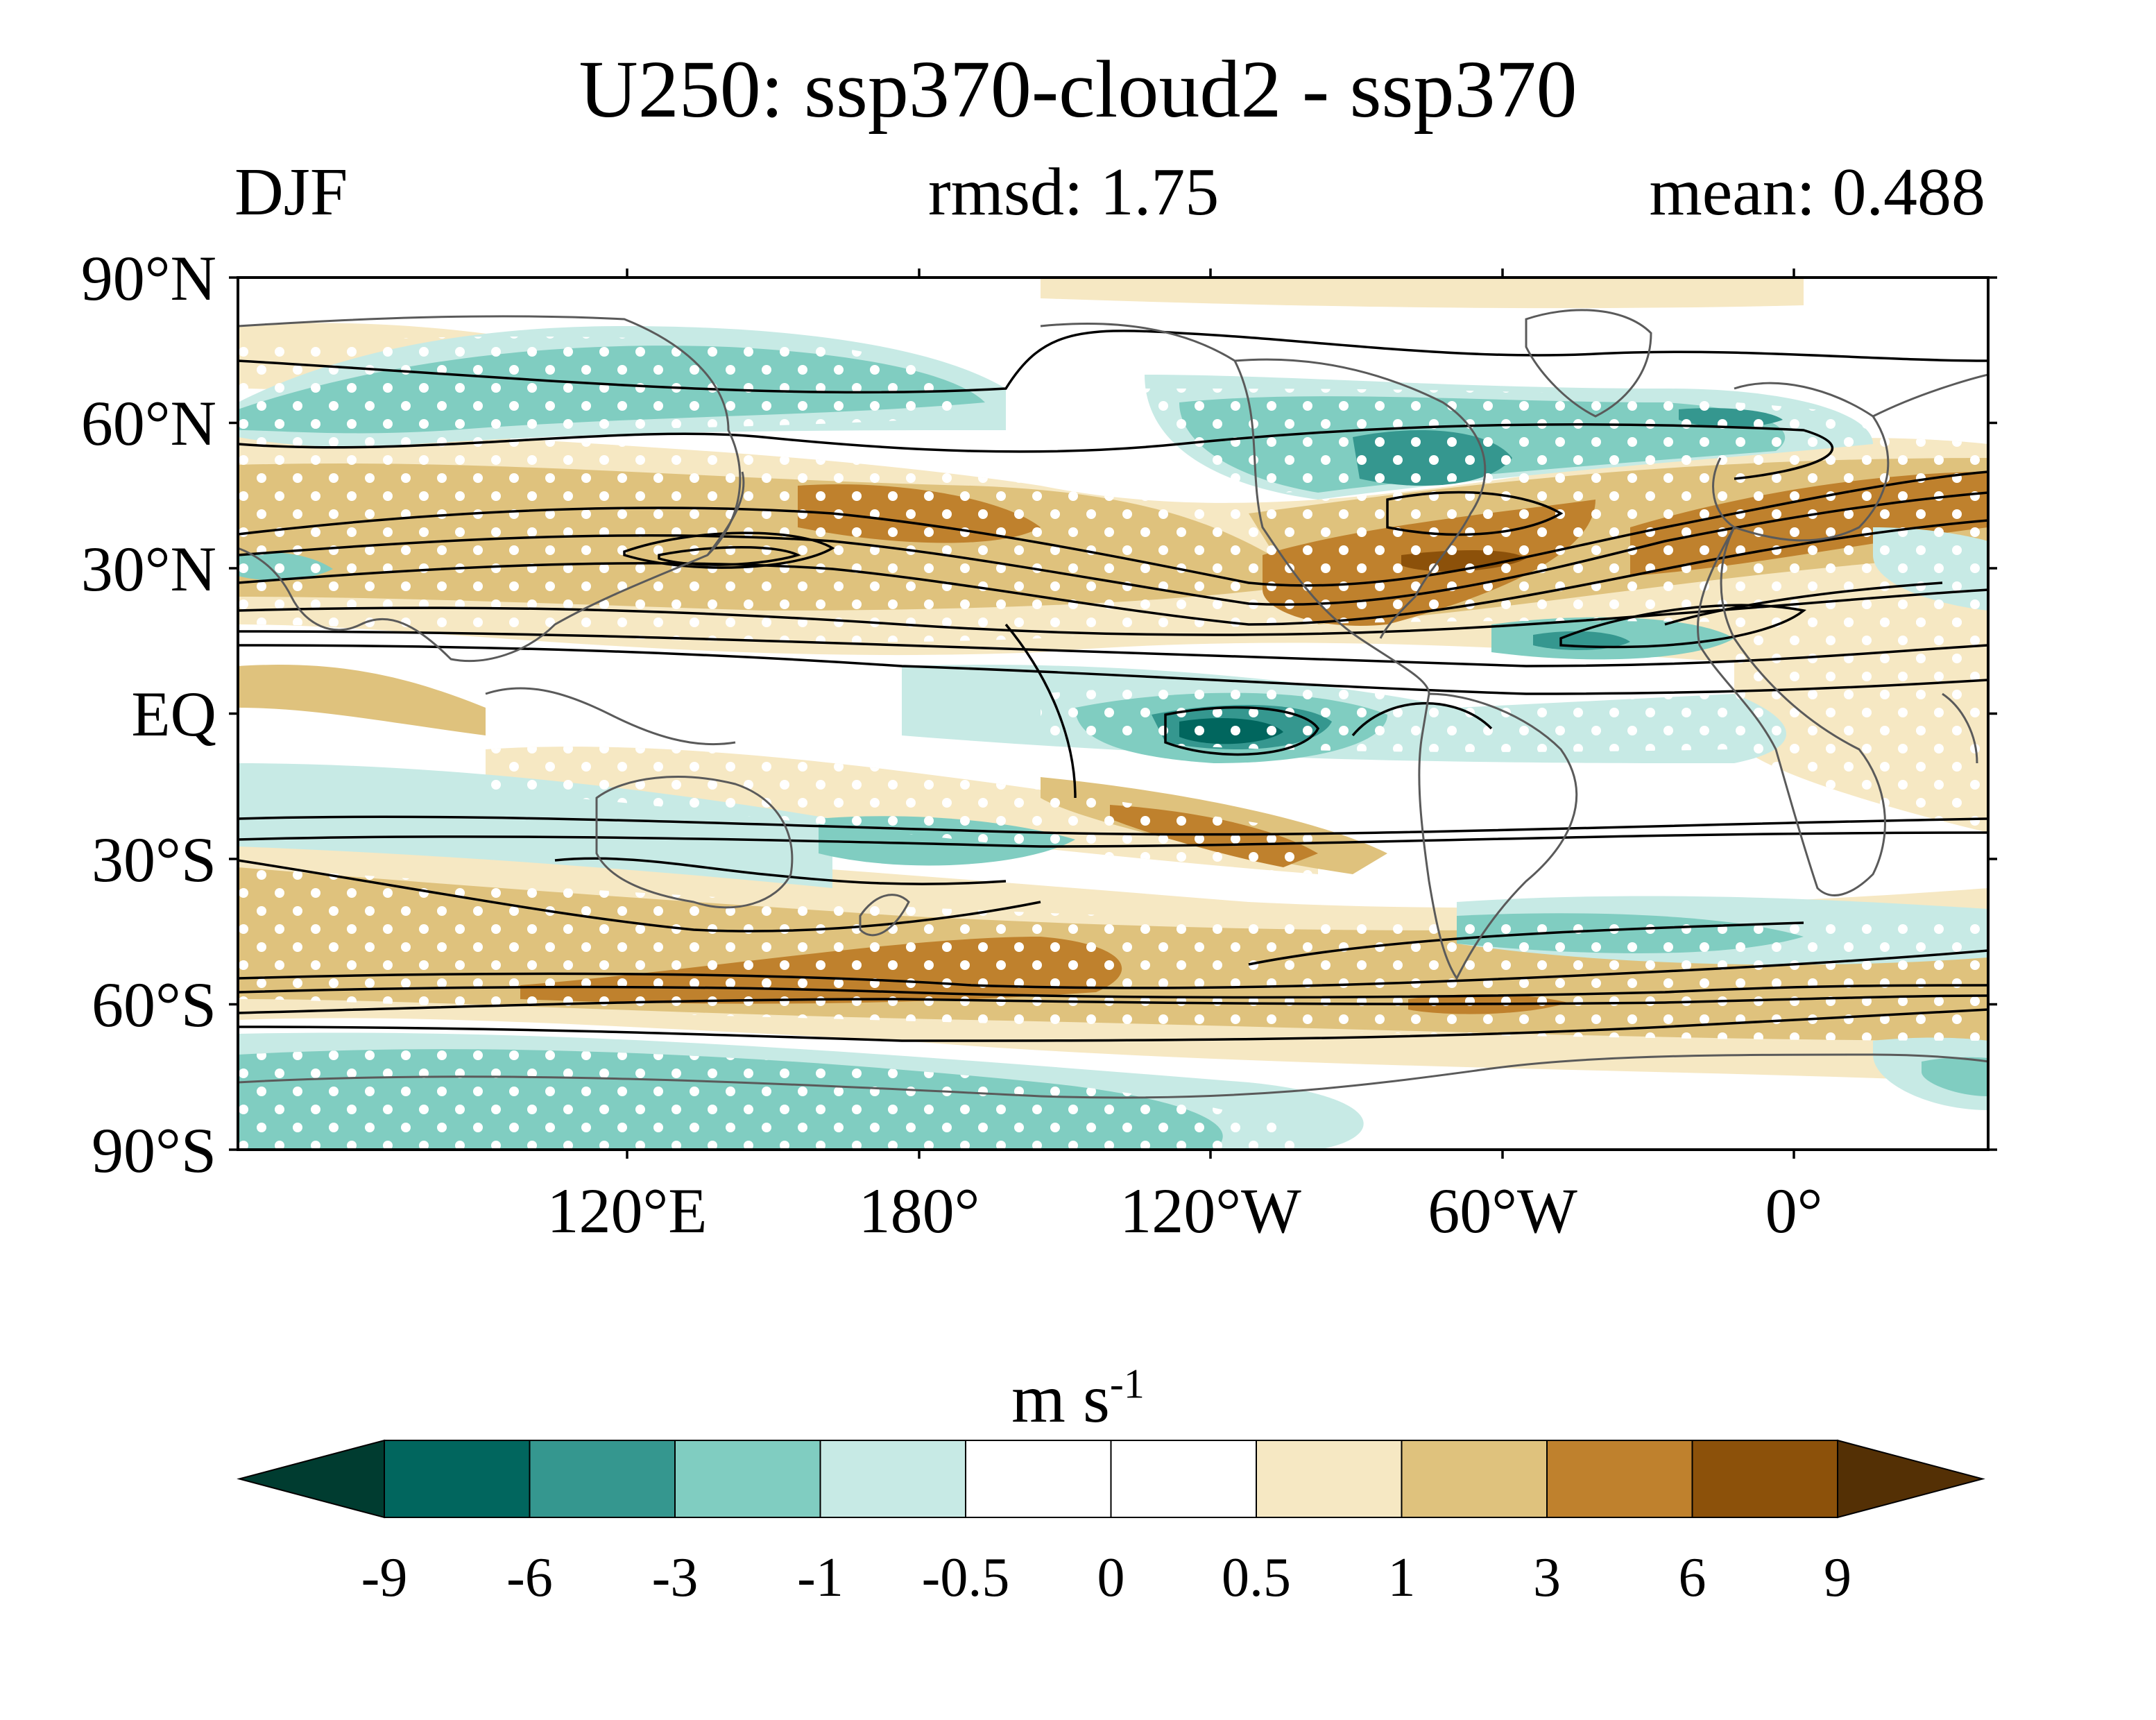 This screenshot has height=1720, width=2156. What do you see at coordinates (1078, 89) in the screenshot?
I see `figure-title: U250: ssp370-cloud2 - ssp370` at bounding box center [1078, 89].